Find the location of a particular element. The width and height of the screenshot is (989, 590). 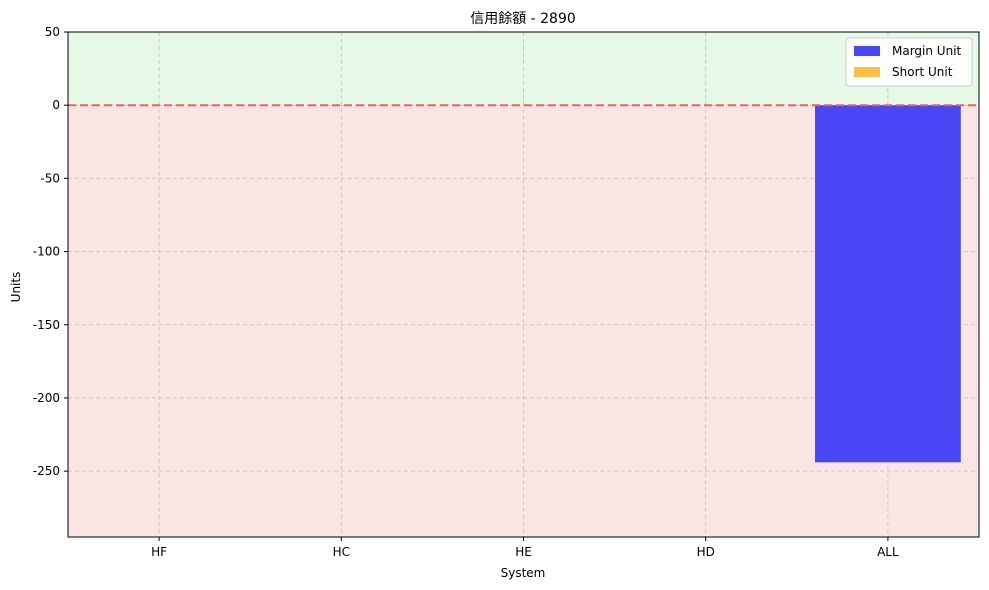

x-tick-label: ALL is located at coordinates (888, 552).